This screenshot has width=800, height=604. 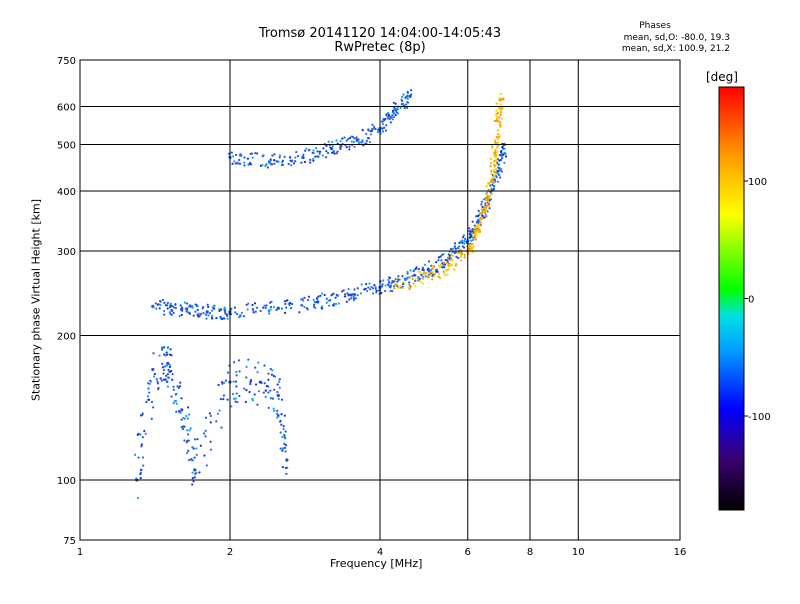 I want to click on data-point, so click(x=182, y=410).